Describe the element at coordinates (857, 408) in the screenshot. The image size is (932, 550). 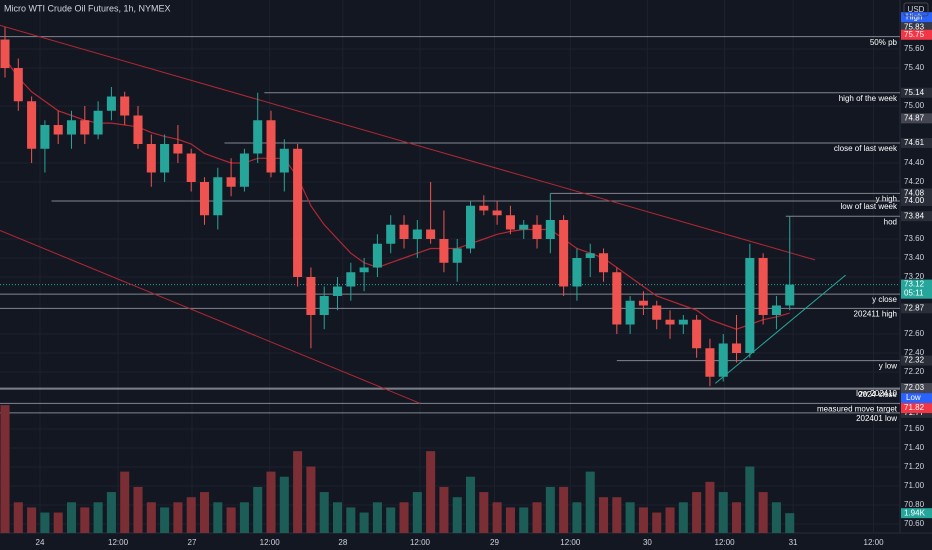
I see `level-label: measured move target` at that location.